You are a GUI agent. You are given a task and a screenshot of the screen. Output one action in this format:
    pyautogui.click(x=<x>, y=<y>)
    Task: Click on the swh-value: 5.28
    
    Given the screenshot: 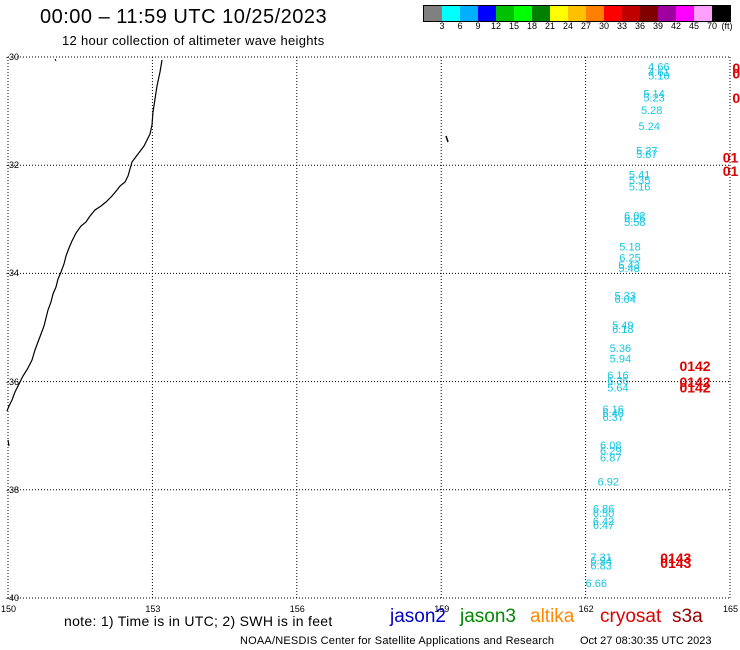 What is the action you would take?
    pyautogui.click(x=651, y=111)
    